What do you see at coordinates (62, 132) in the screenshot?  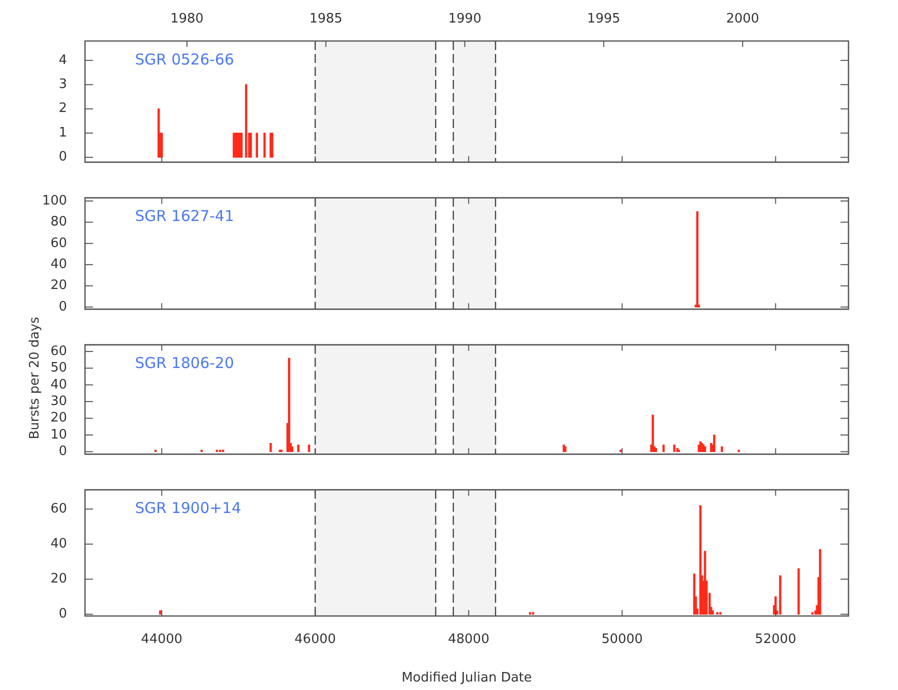 I see `y-tick-label: 1` at bounding box center [62, 132].